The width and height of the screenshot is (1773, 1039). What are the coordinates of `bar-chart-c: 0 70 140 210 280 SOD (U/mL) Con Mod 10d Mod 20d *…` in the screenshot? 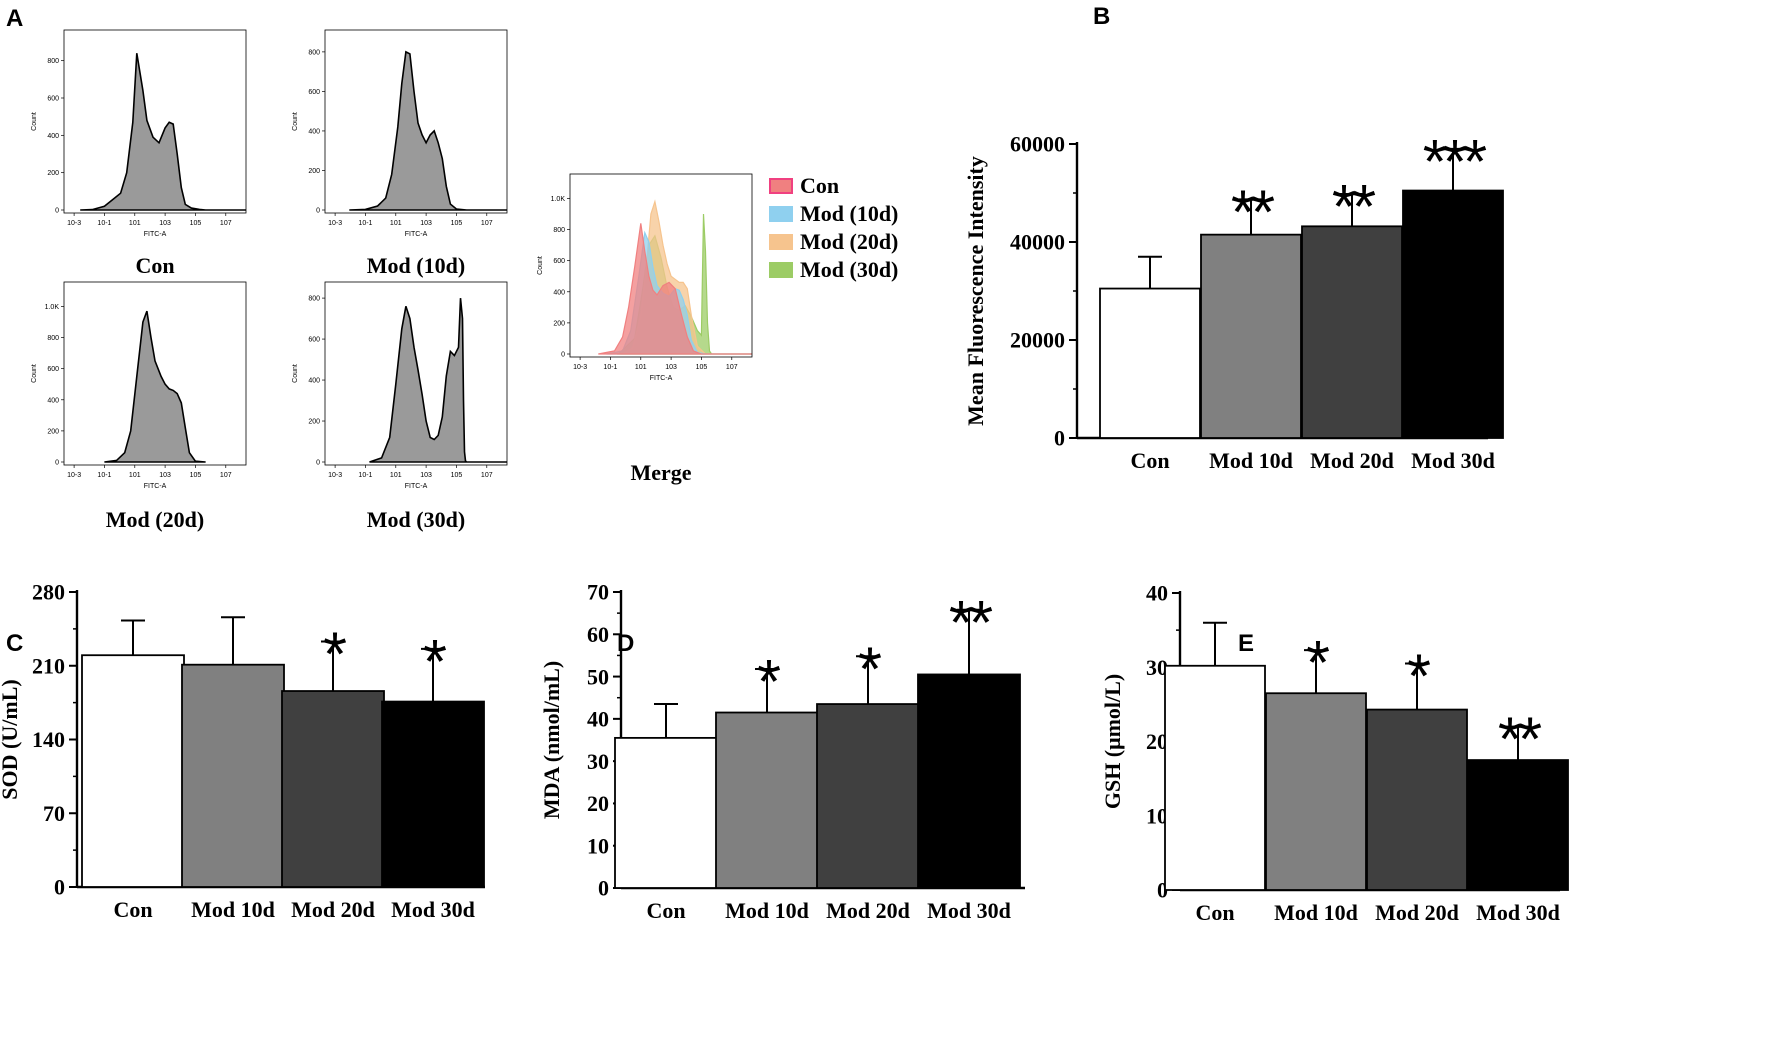 It's located at (242, 751).